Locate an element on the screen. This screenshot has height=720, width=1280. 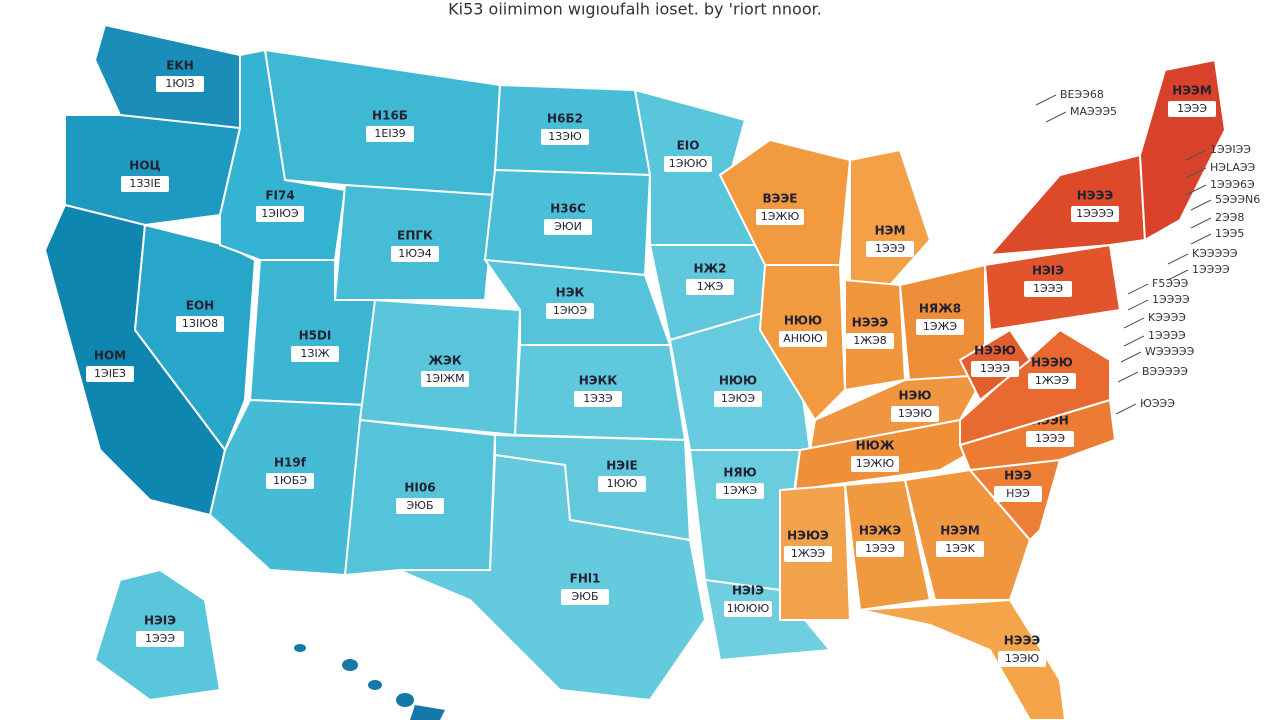
state-label: HЭЭ is located at coordinates (1018, 476).